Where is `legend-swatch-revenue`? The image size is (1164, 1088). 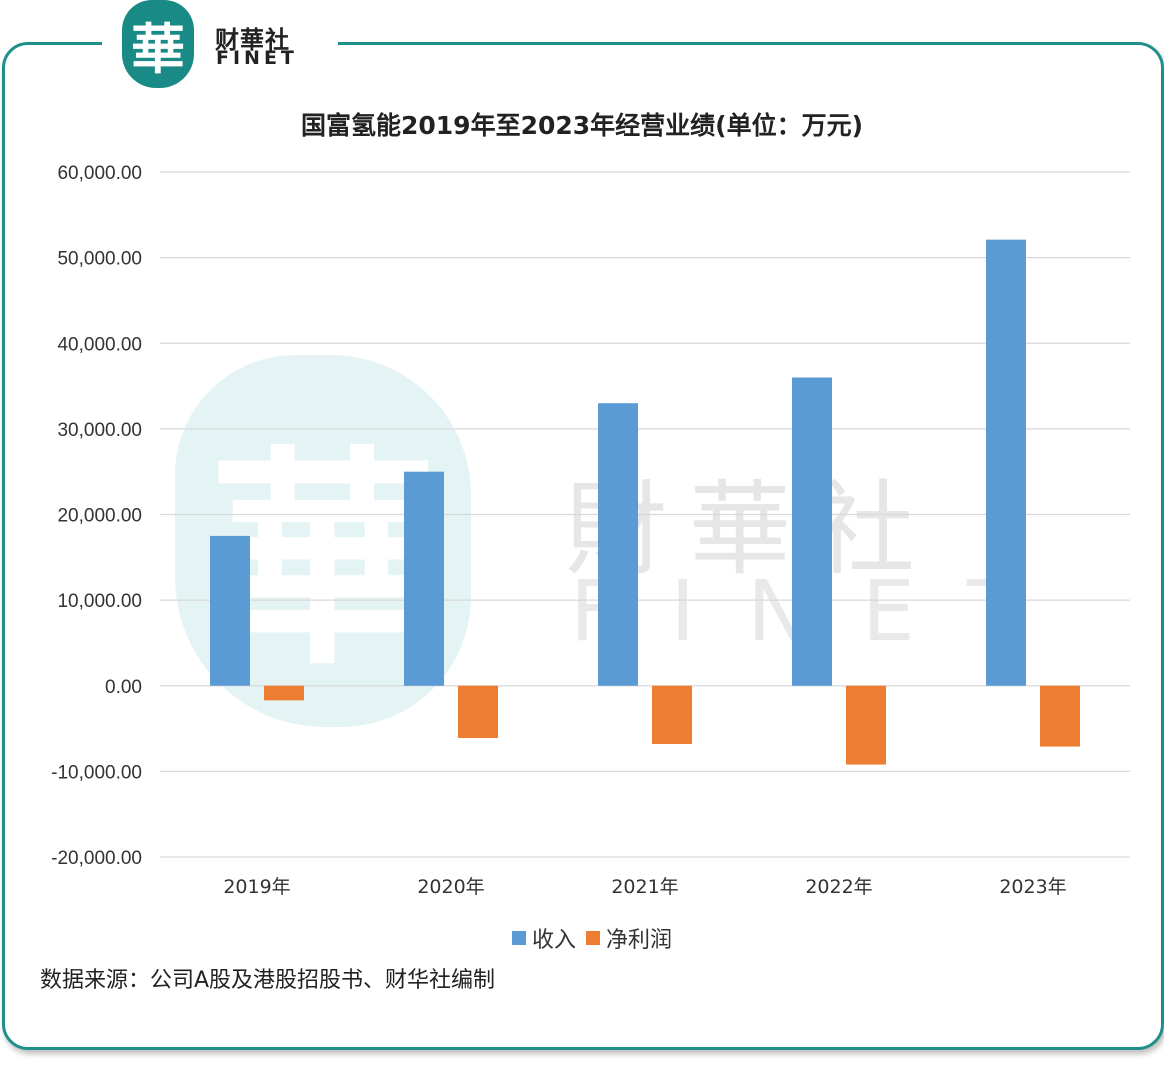 legend-swatch-revenue is located at coordinates (519, 938).